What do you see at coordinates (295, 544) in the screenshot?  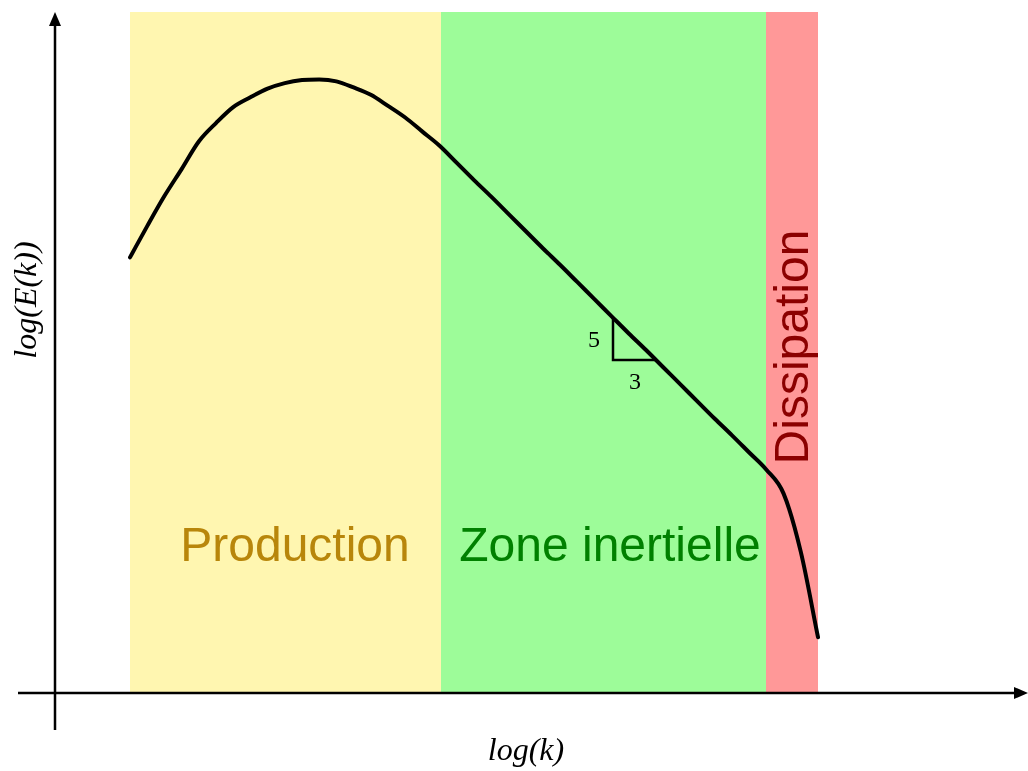 I see `annotation: Production` at bounding box center [295, 544].